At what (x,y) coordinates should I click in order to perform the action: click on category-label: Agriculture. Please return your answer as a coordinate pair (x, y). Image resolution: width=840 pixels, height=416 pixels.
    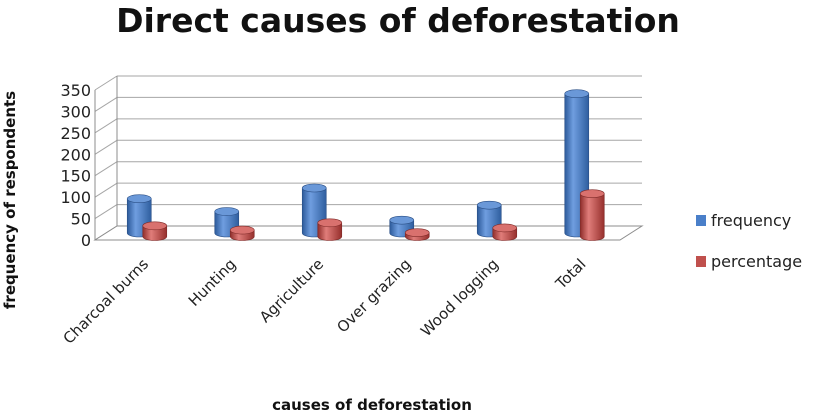
    Looking at the image, I should click on (291, 290).